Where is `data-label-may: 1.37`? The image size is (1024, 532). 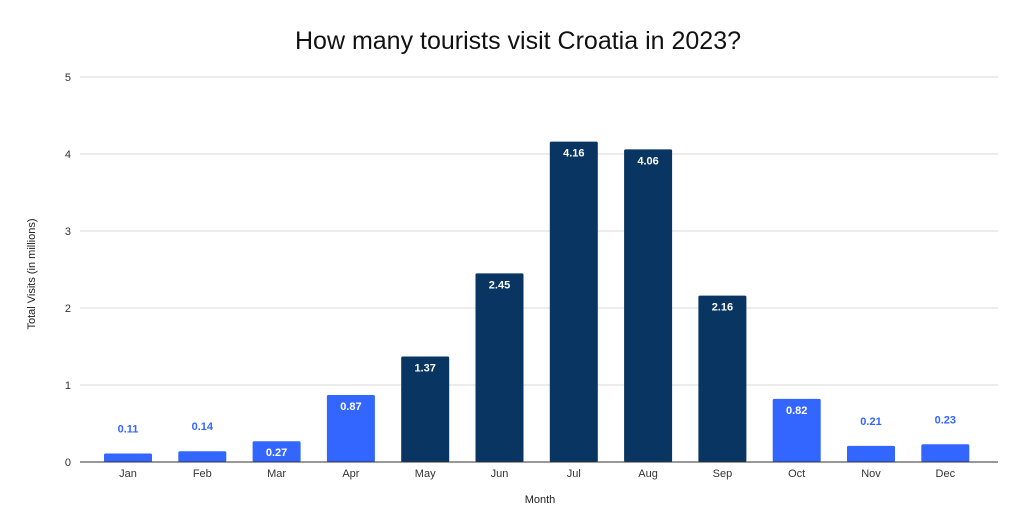 data-label-may: 1.37 is located at coordinates (424, 369).